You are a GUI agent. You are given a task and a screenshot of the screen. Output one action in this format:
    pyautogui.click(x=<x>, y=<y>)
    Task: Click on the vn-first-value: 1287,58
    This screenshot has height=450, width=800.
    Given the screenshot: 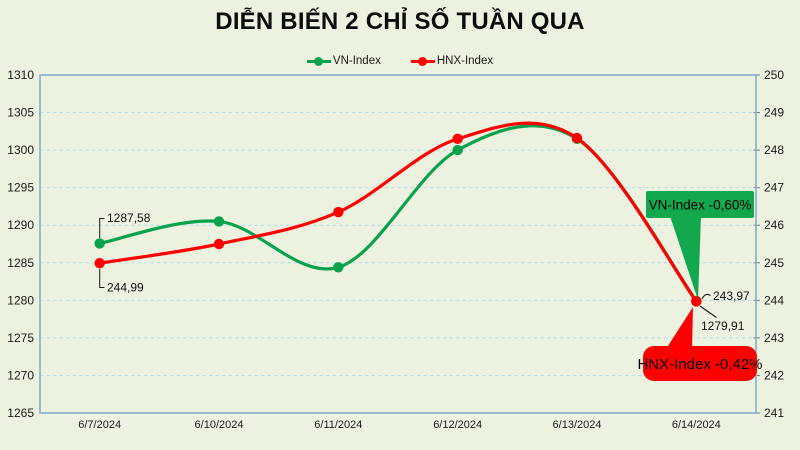 What is the action you would take?
    pyautogui.click(x=129, y=218)
    